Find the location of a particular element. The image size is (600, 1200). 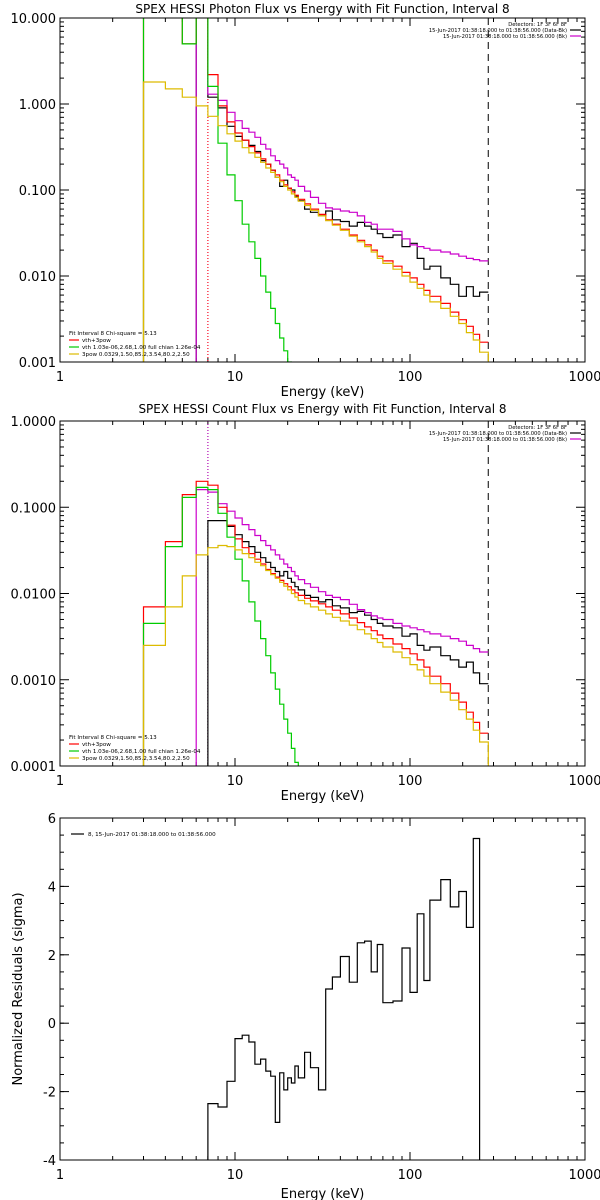

y-tick-label: 0.0100 is located at coordinates (34, 595).